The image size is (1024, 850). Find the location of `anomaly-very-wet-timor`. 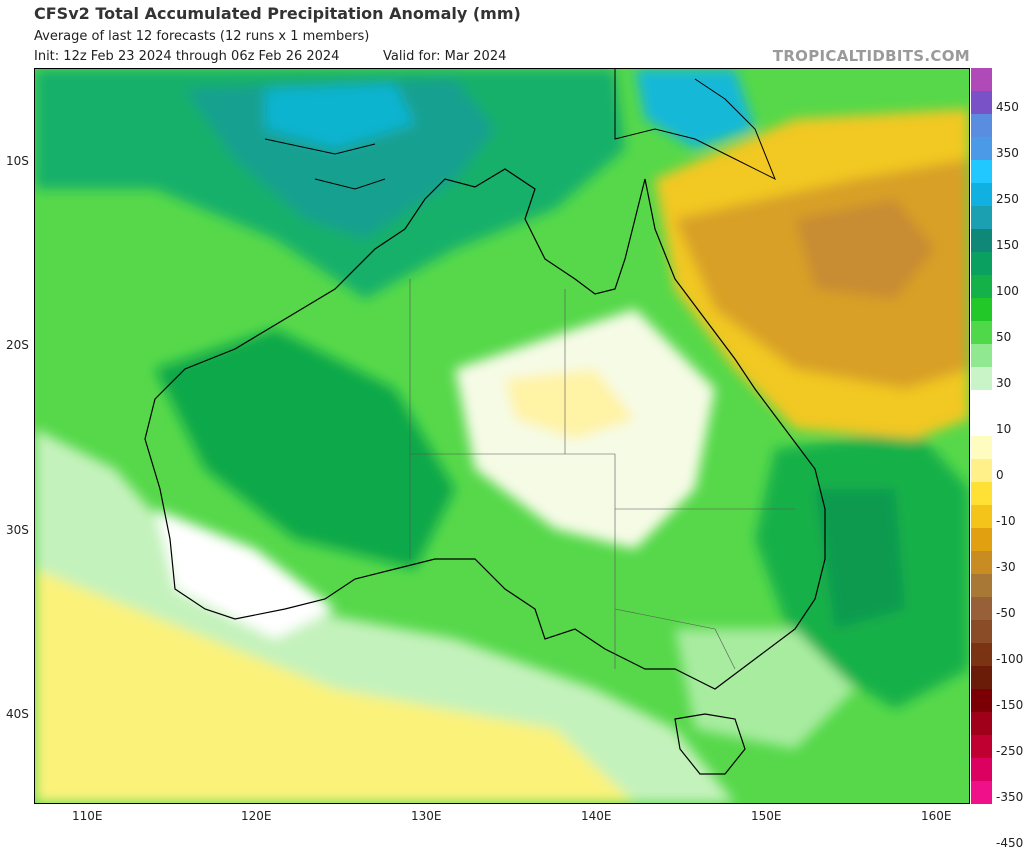

anomaly-very-wet-timor is located at coordinates (340, 116).